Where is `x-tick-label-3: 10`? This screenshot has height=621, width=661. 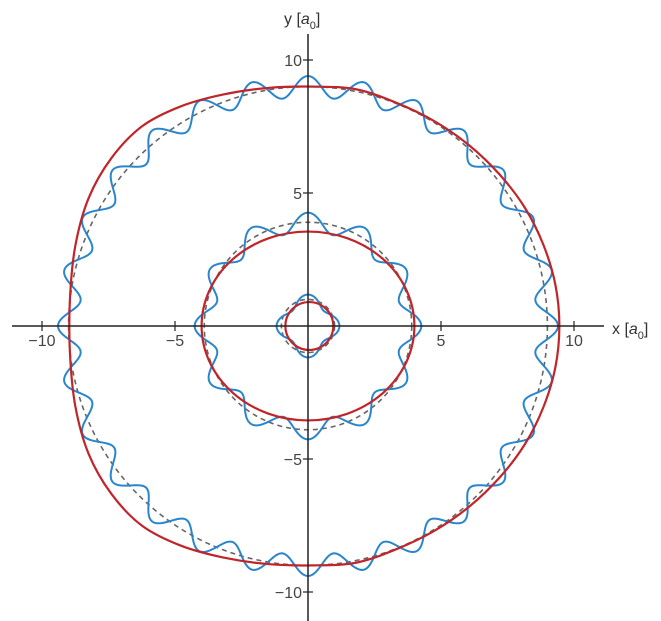
x-tick-label-3: 10 is located at coordinates (574, 341).